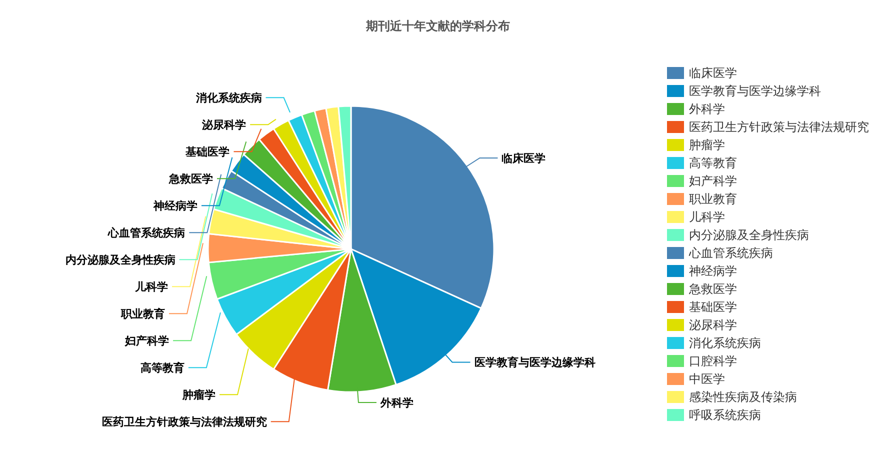  Describe the element at coordinates (190, 179) in the screenshot. I see `slice-label: 急救医学` at that location.